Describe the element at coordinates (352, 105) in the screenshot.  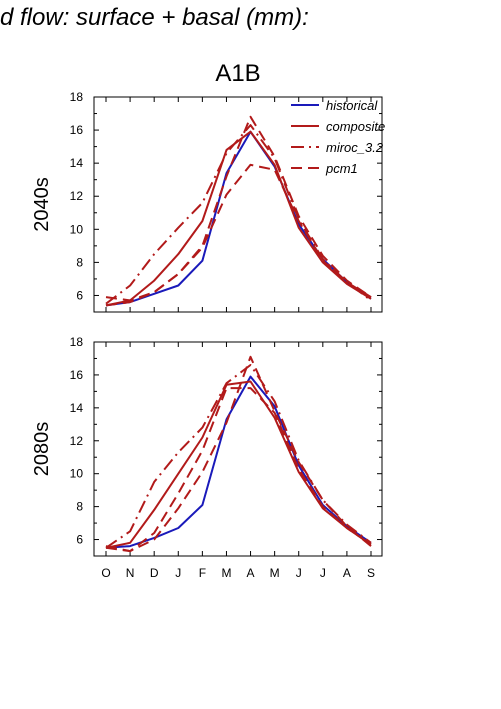
I see `legend-label: historical` at that location.